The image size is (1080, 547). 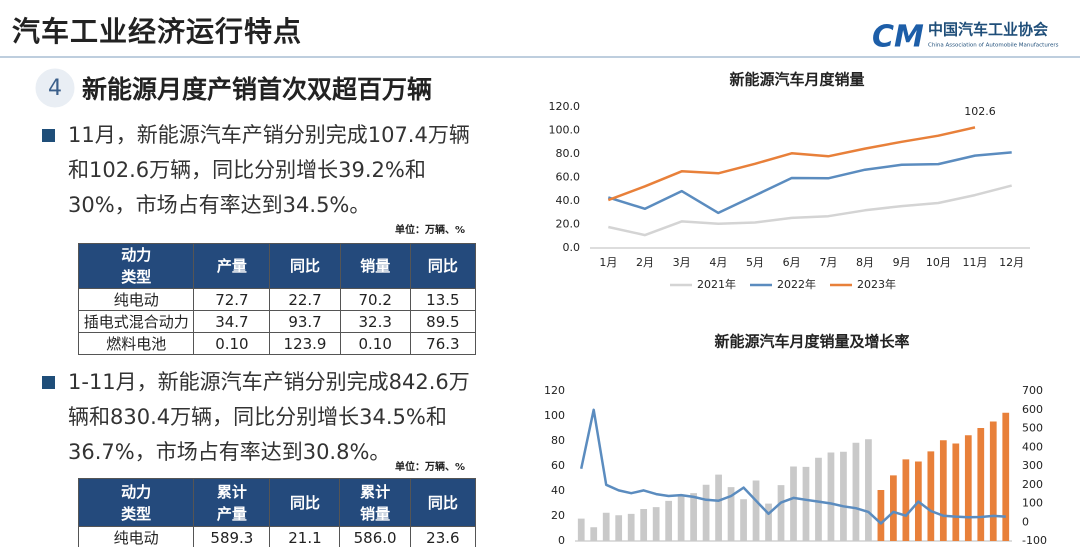 I want to click on section-number: 4, so click(x=55, y=88).